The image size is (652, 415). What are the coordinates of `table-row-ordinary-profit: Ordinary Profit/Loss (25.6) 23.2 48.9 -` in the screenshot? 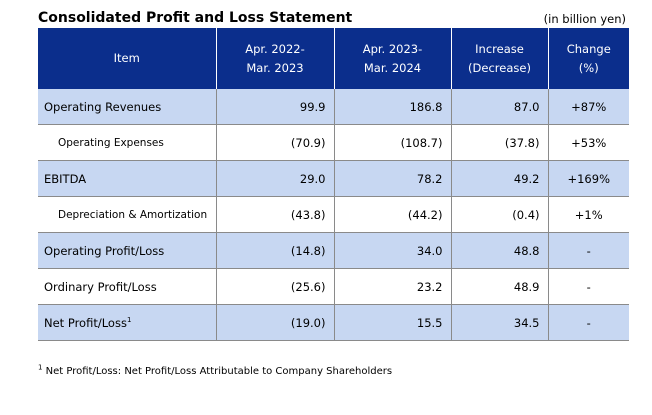 It's located at (333, 286).